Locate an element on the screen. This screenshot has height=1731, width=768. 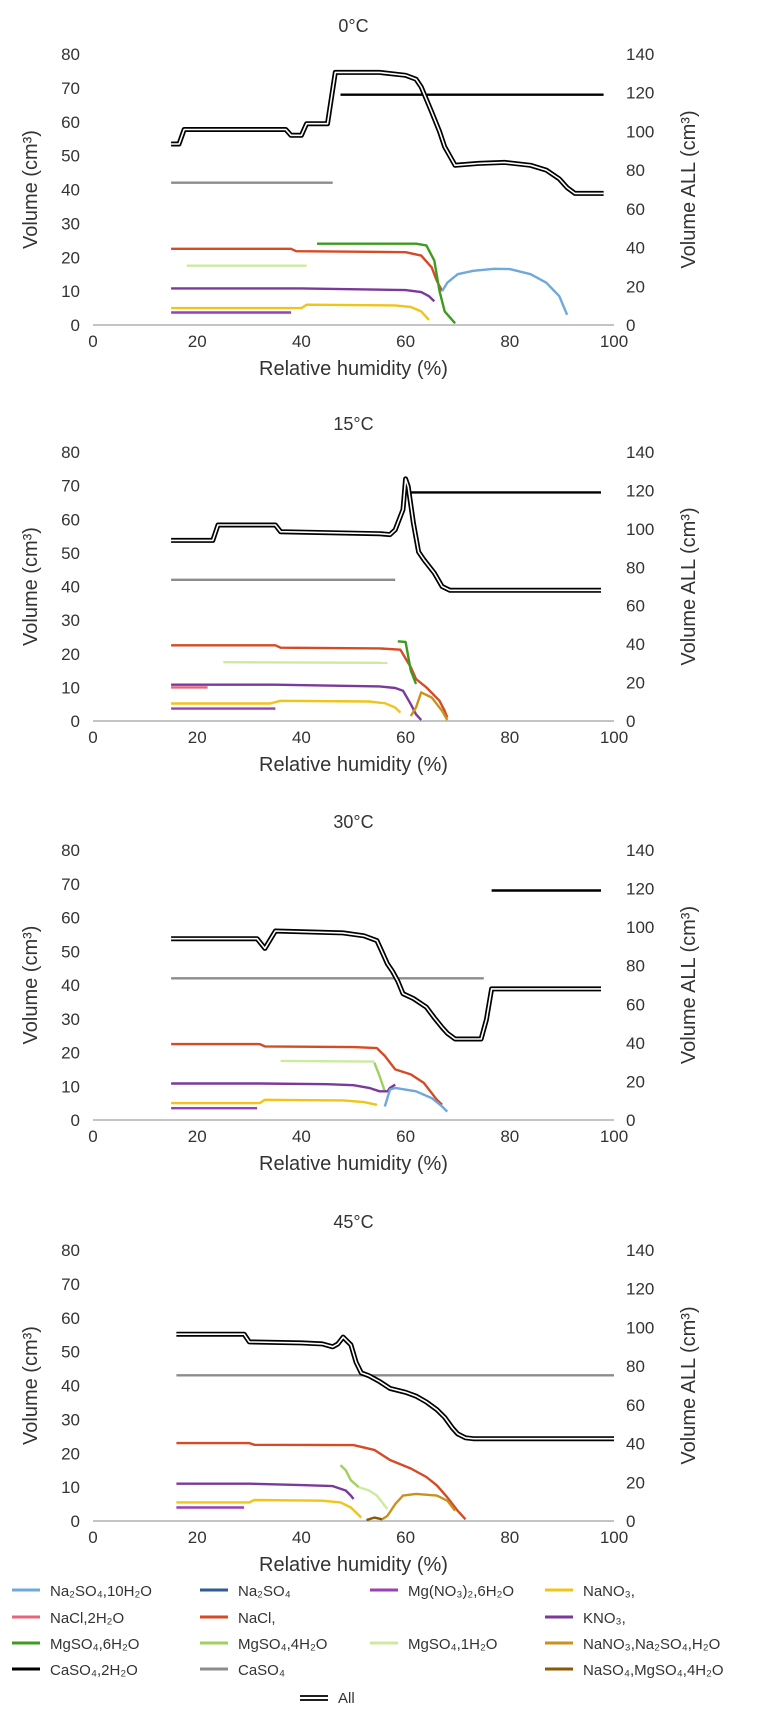
legend-label: MgSO₄,1H₂O is located at coordinates (452, 1644).